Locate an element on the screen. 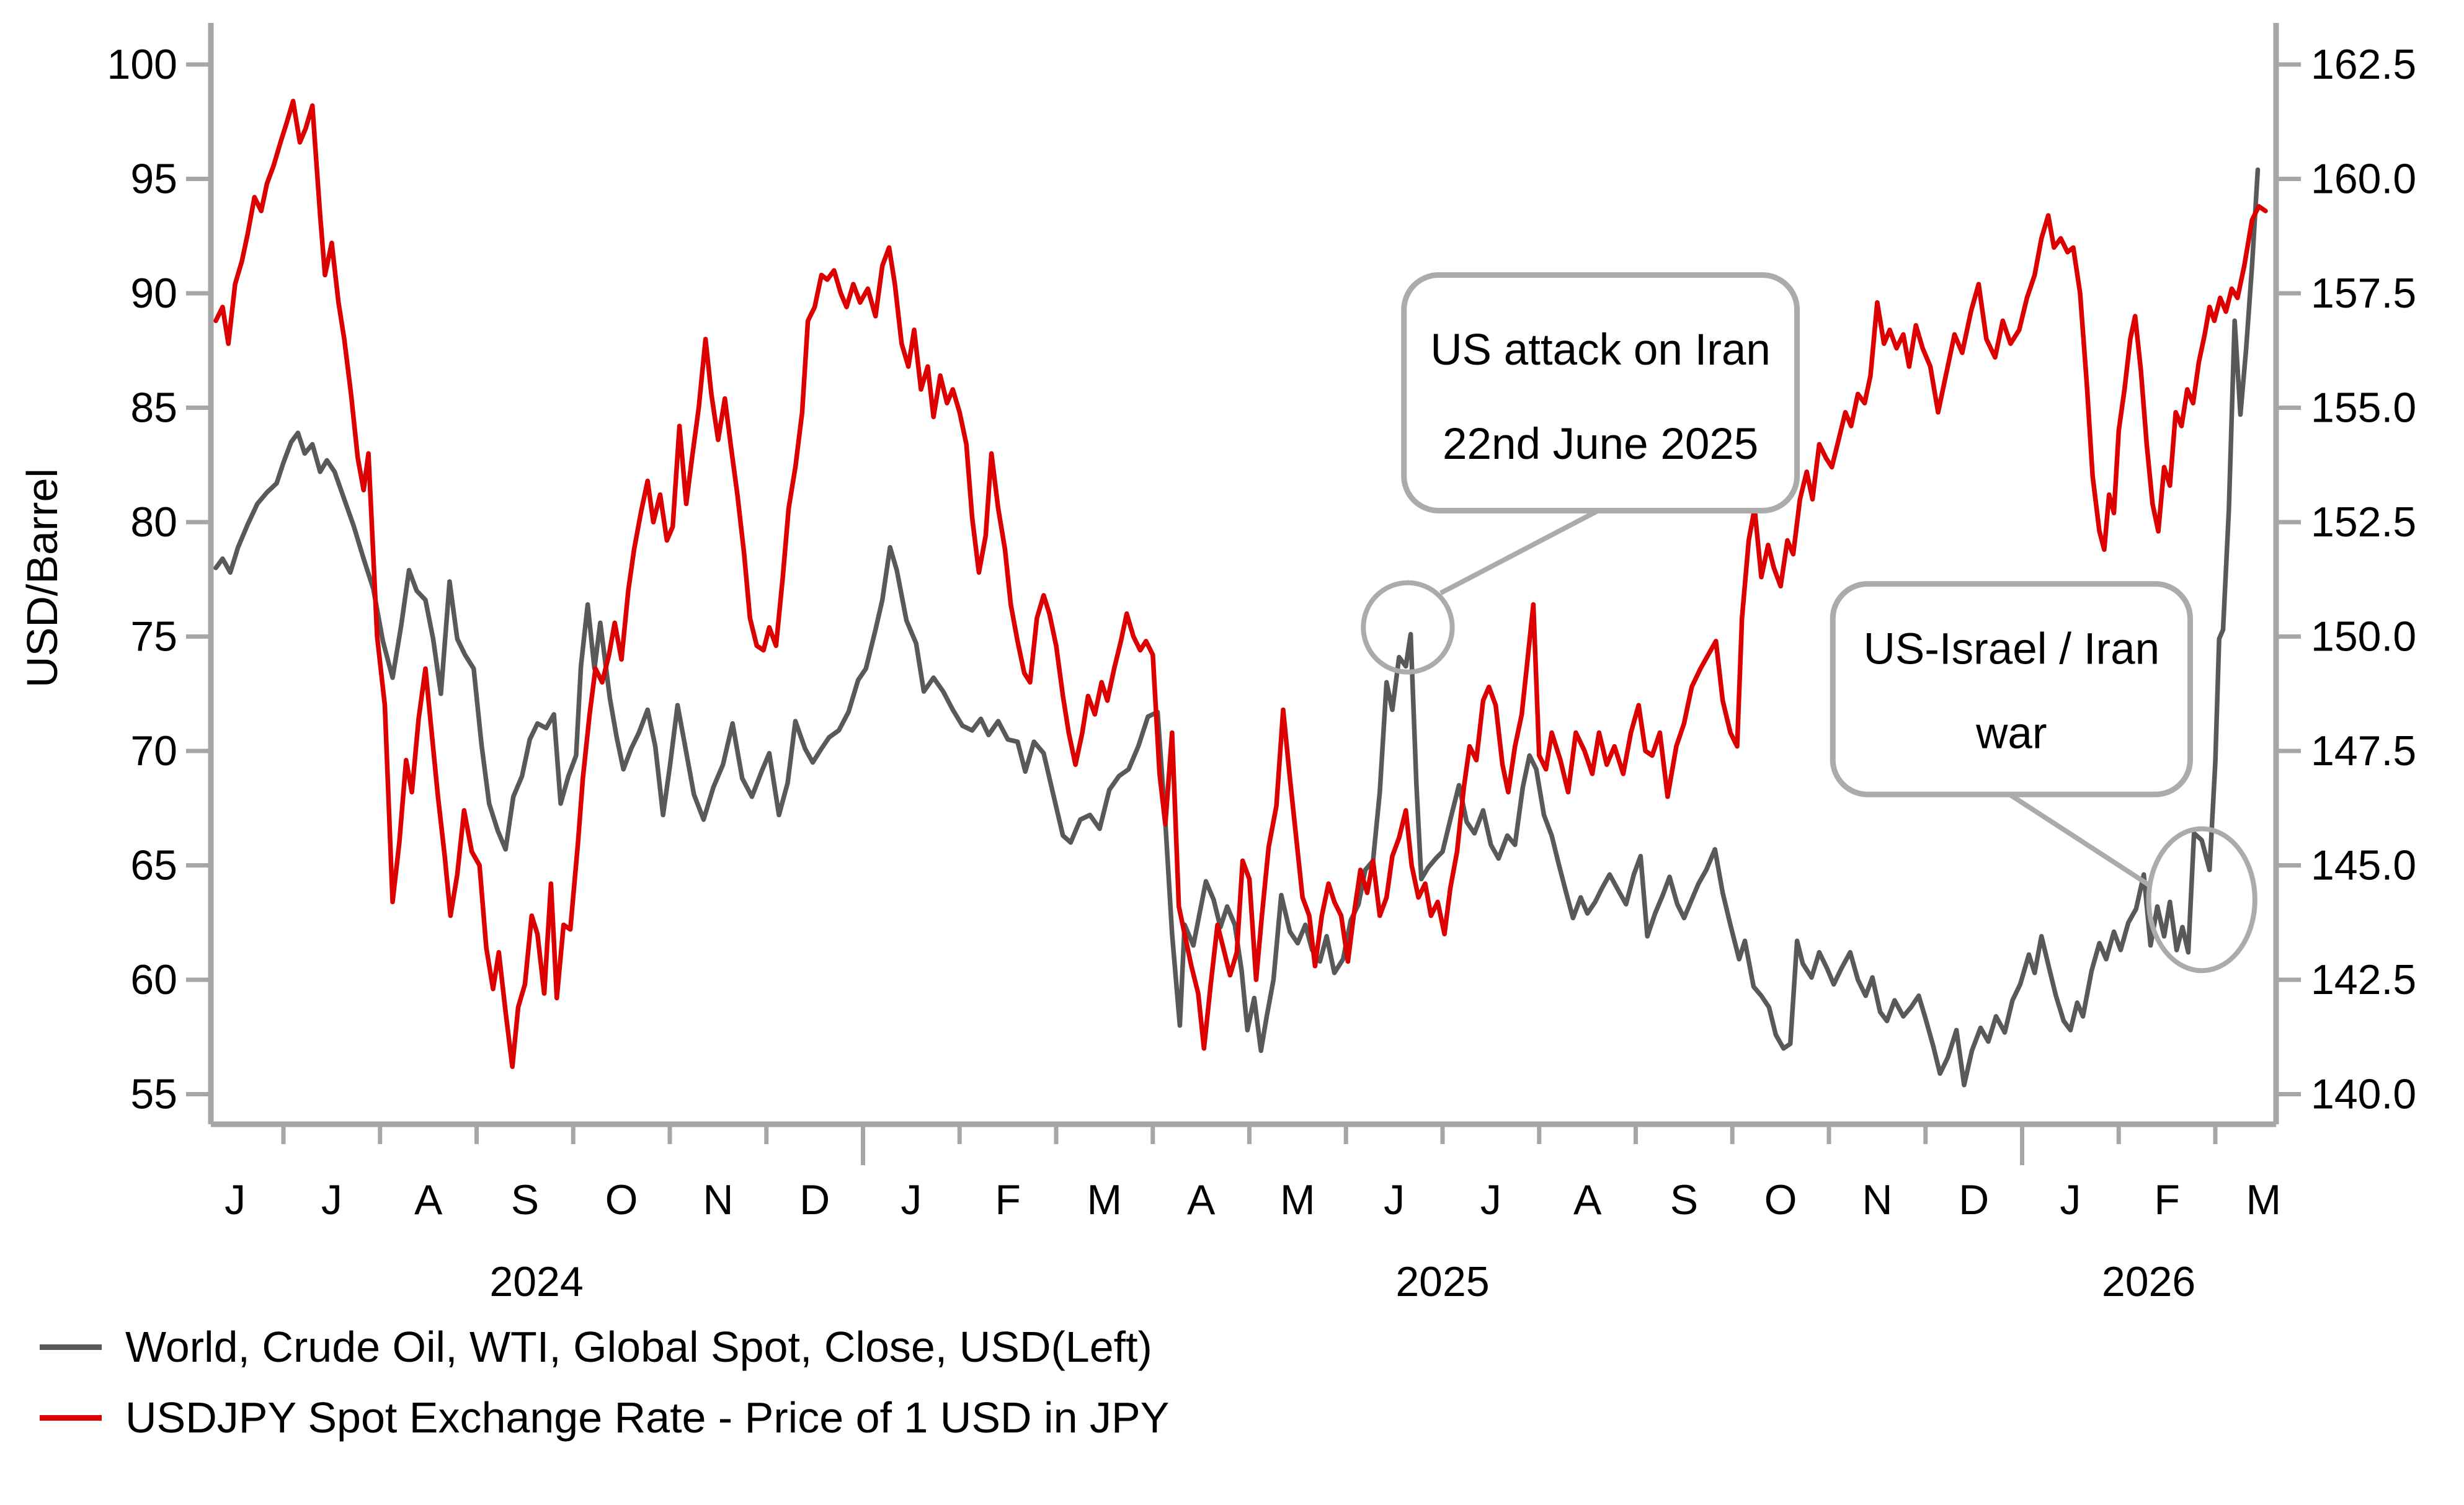 This screenshot has width=2464, height=1505. y-axis-right-tick-label: 162.5 is located at coordinates (2363, 64).